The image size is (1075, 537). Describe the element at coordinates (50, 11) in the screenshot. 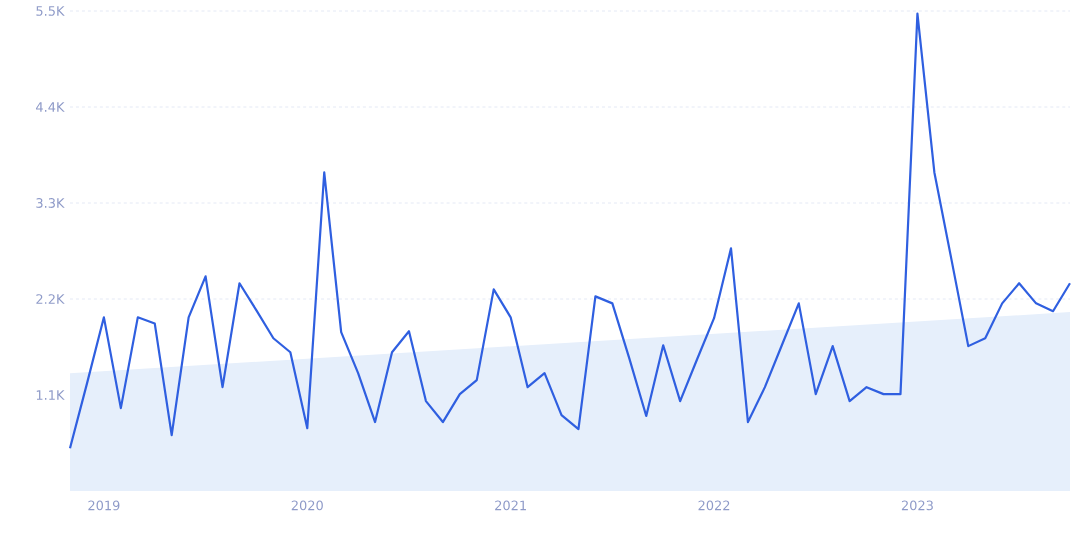

I see `y-tick-label: 5.5K` at that location.